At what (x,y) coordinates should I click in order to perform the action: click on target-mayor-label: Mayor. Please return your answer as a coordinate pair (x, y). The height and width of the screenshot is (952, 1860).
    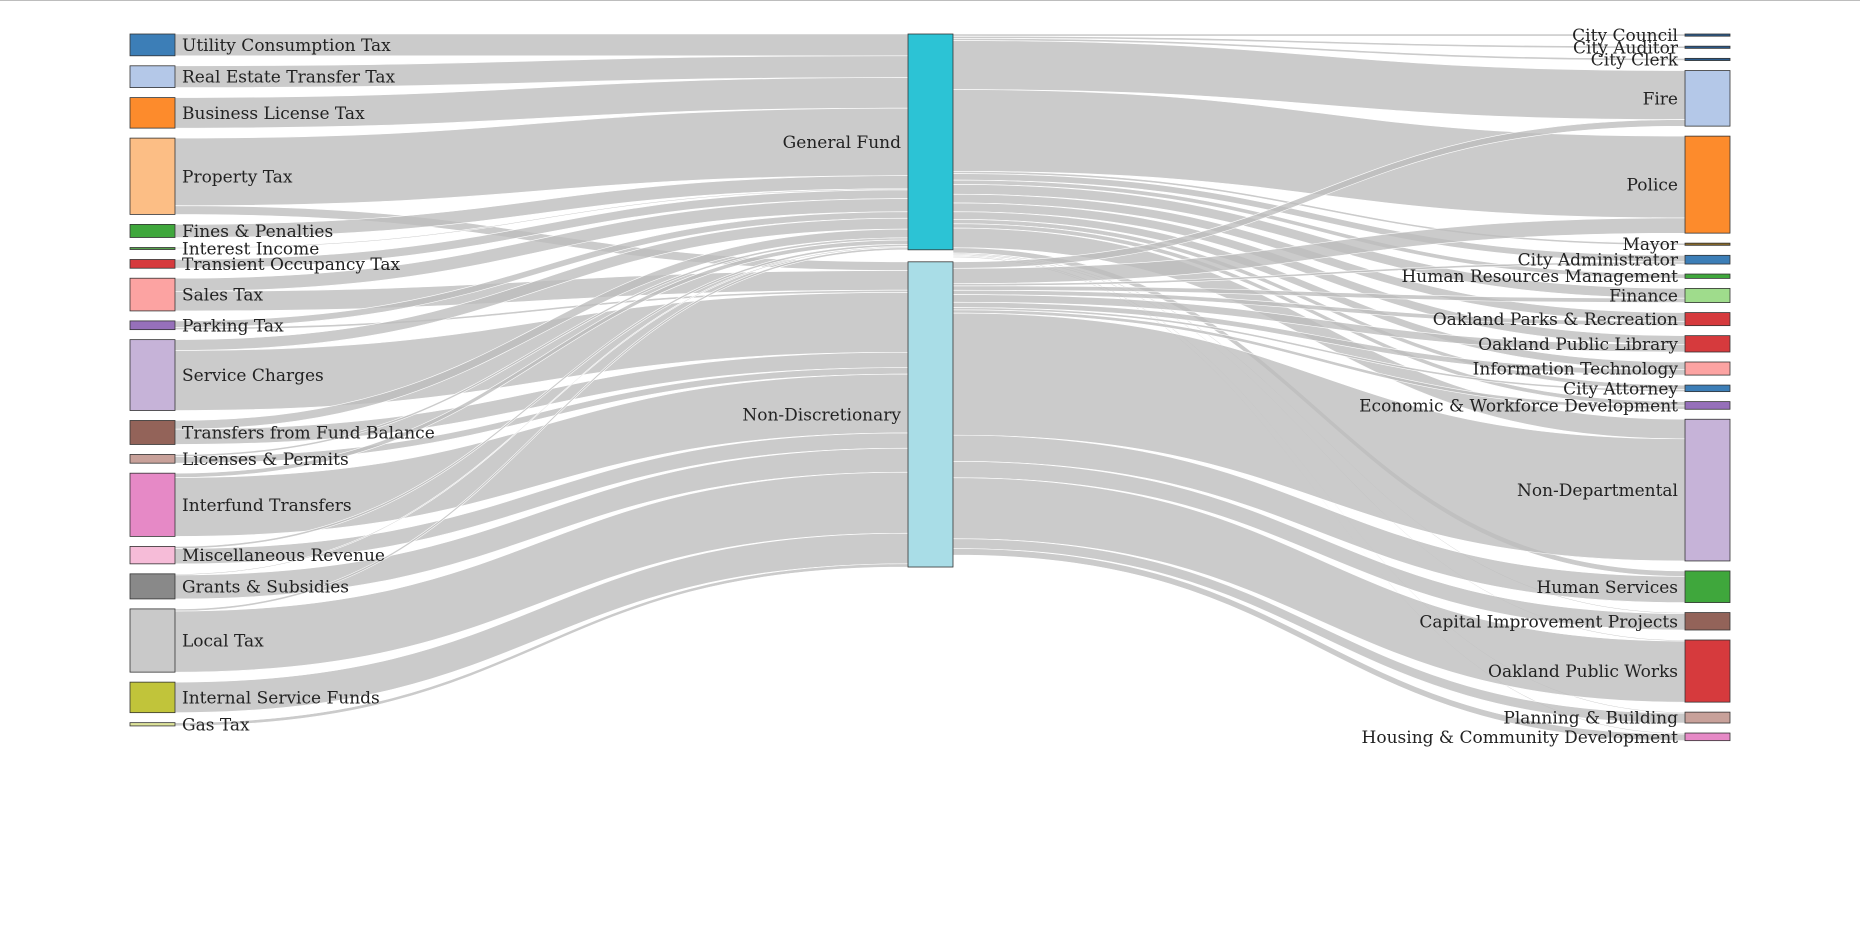
    Looking at the image, I should click on (1650, 245).